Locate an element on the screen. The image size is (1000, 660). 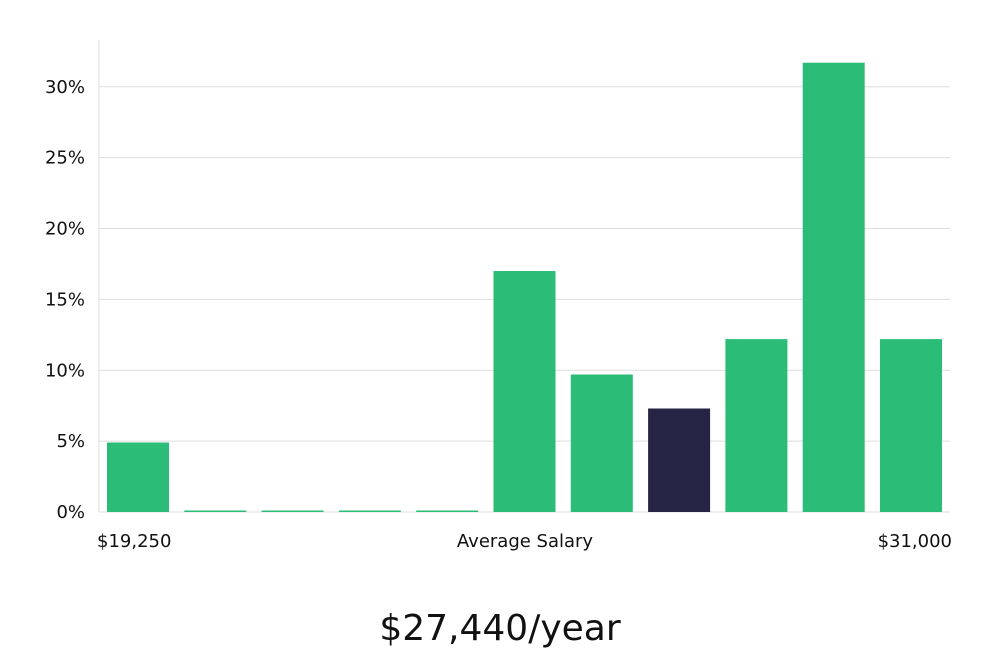
y-axis-ticks: 0% 5% 10% 15% 20% 25% 30% is located at coordinates (65, 300).